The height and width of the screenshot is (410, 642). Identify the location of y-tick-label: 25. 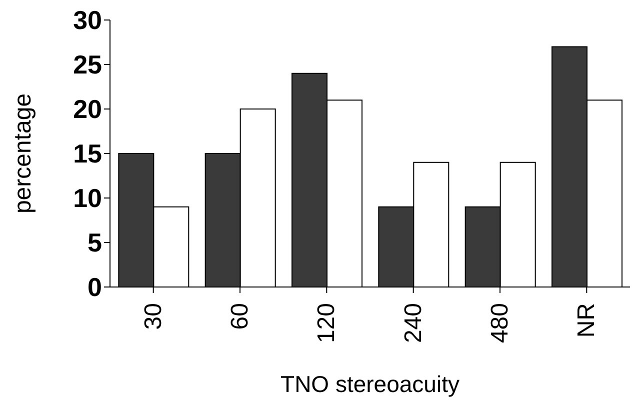
(87, 65).